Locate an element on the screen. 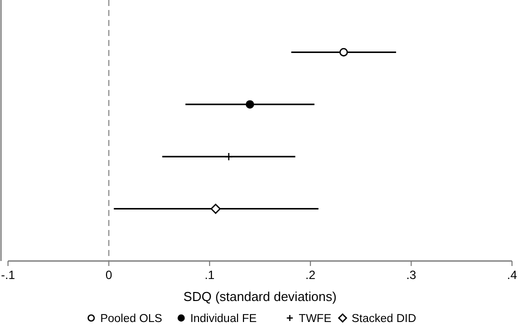 The height and width of the screenshot is (329, 520). x-tick-label: .1 is located at coordinates (209, 275).